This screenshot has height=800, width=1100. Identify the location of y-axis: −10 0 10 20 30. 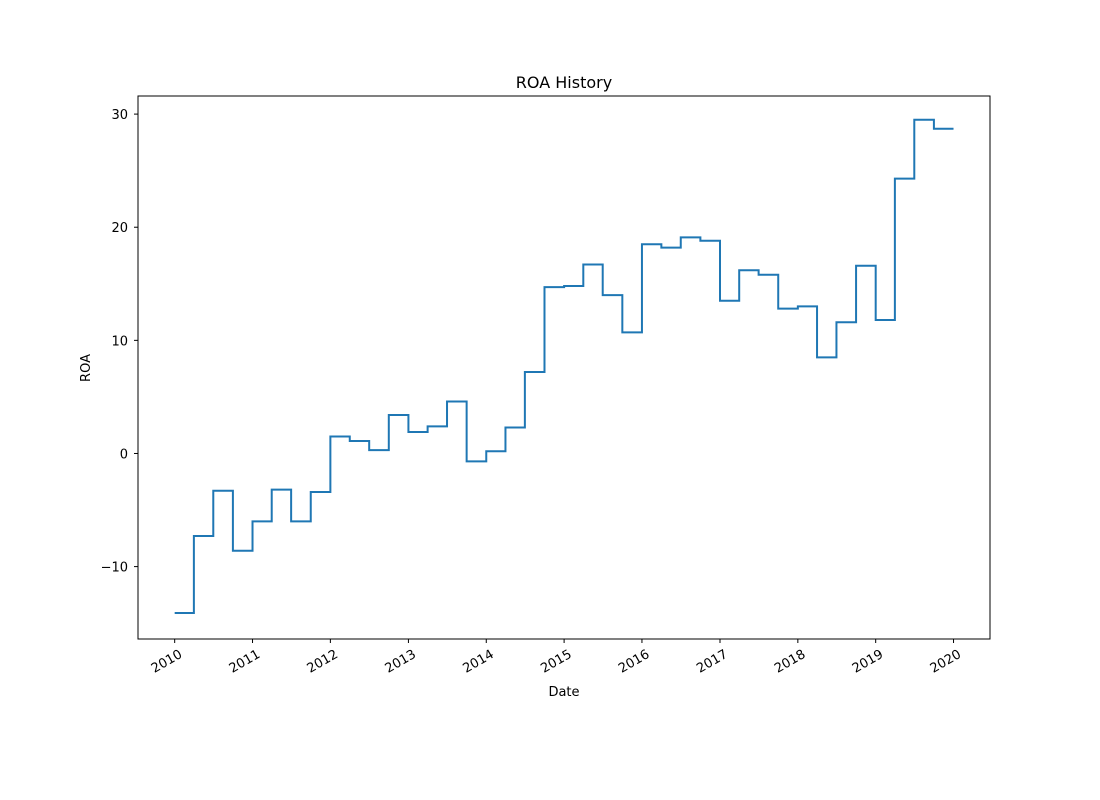
(119, 342).